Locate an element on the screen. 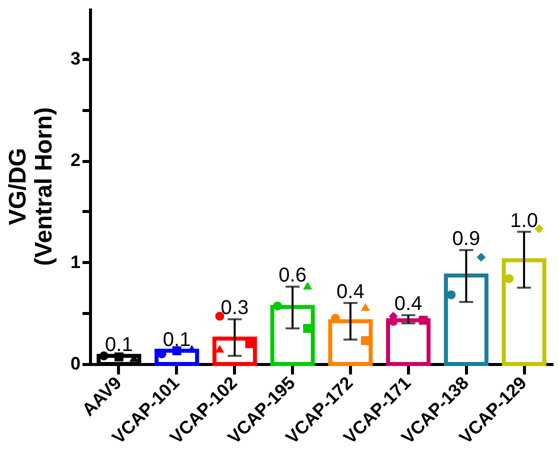  y-tick-label: 2 is located at coordinates (75, 160).